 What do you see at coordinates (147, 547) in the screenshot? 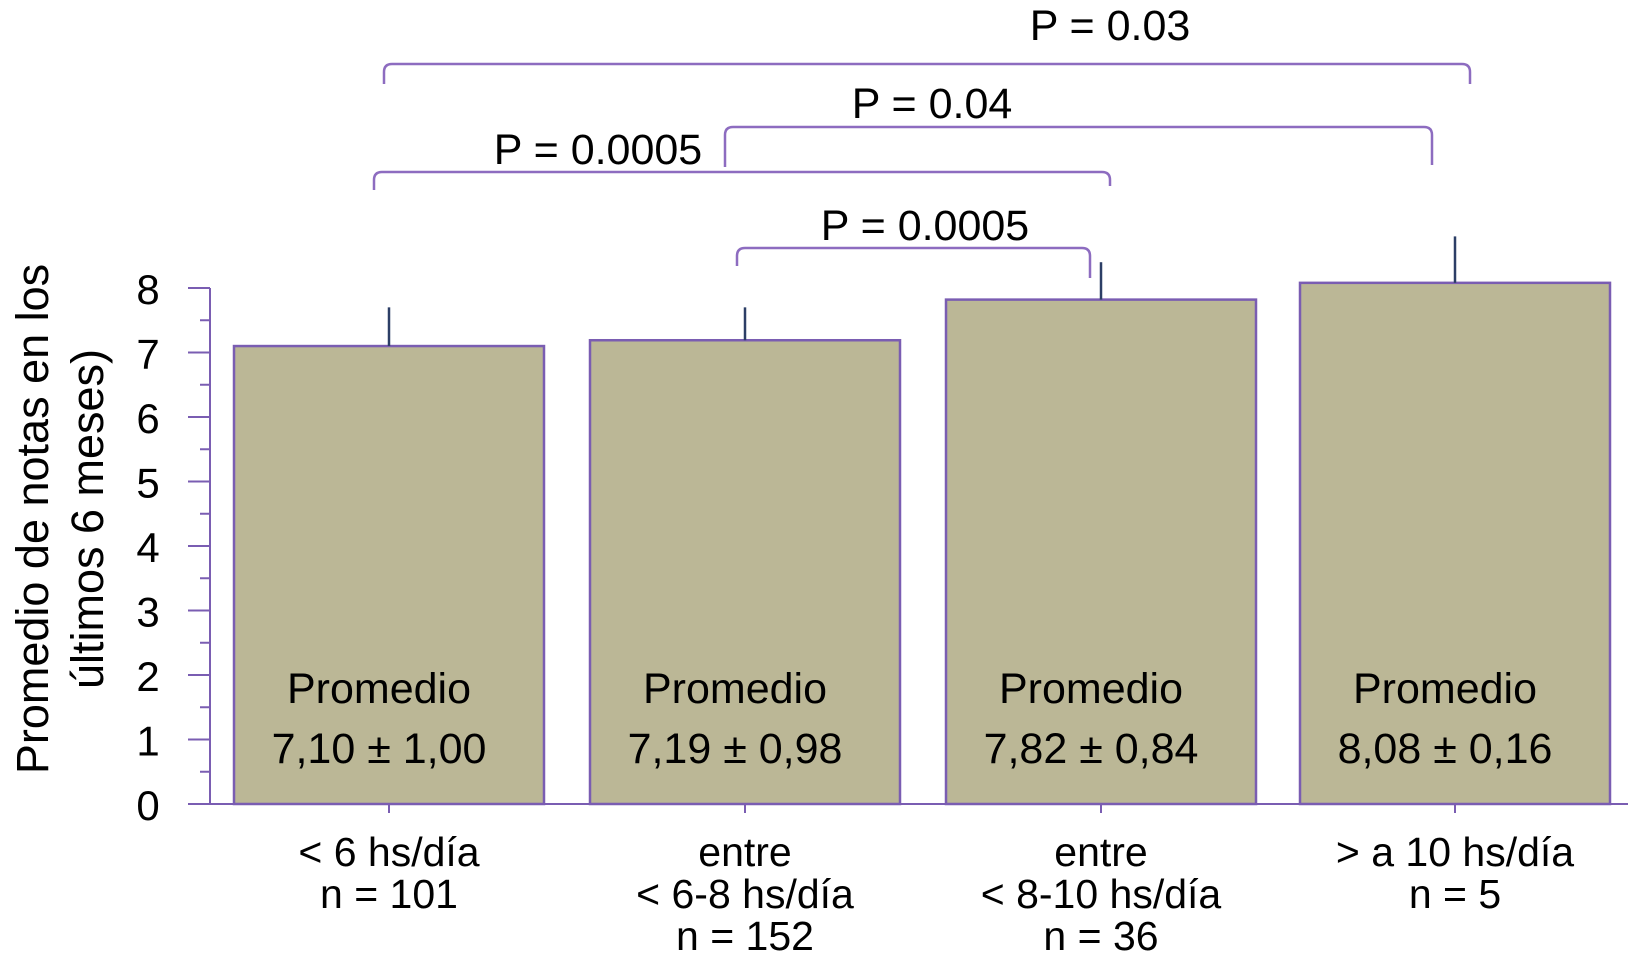
I see `y-tick-label: 4` at bounding box center [147, 547].